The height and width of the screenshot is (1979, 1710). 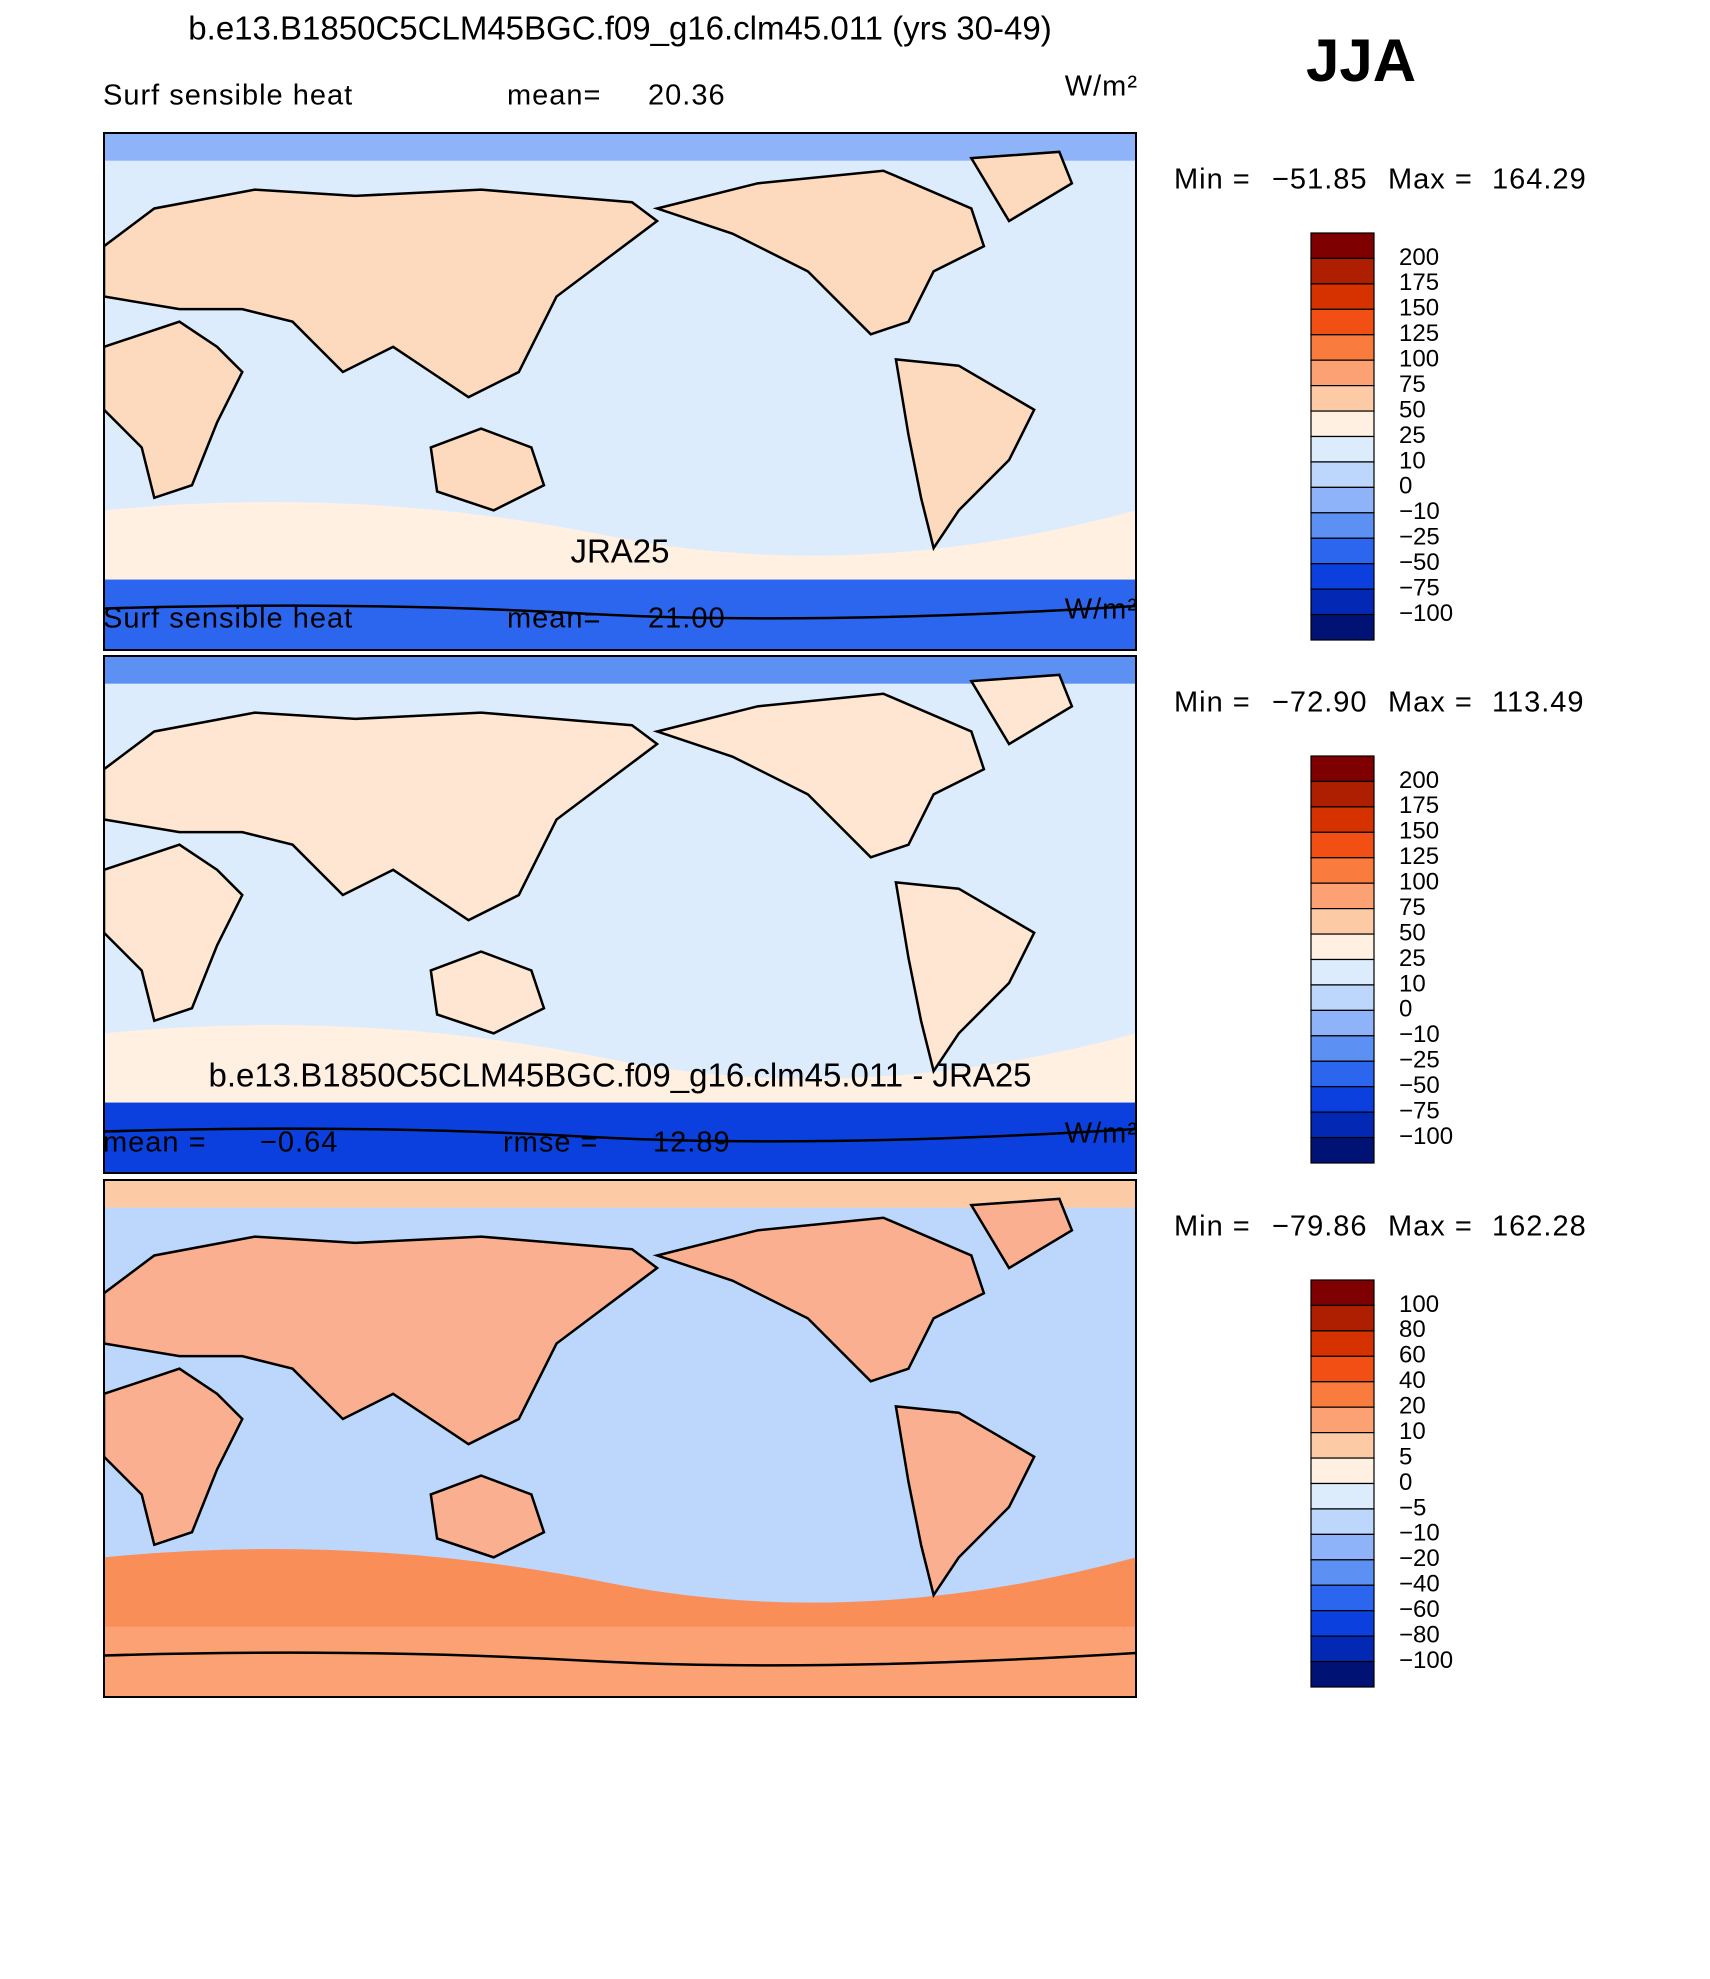 I want to click on stat-label: rmse =, so click(x=550, y=1143).